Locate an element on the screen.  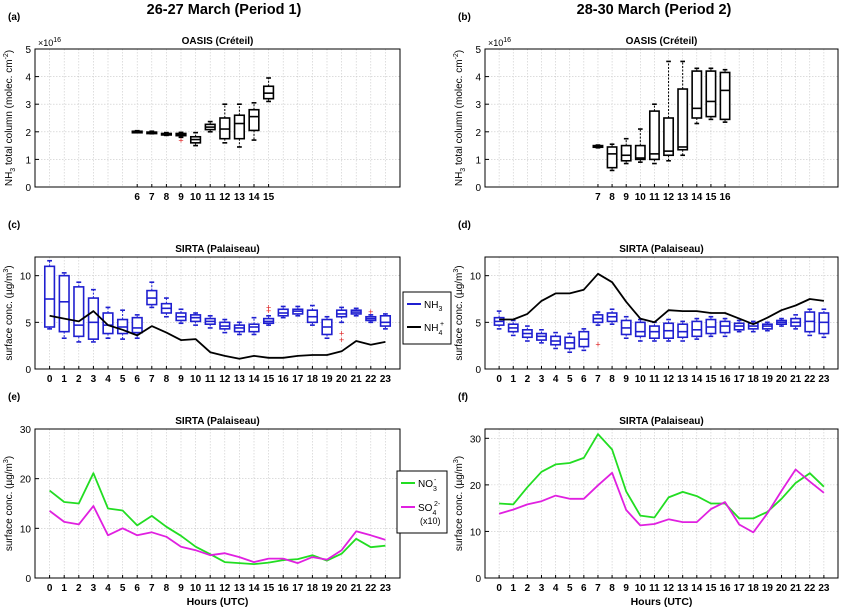
x-tick-label: 23 is located at coordinates (824, 588).